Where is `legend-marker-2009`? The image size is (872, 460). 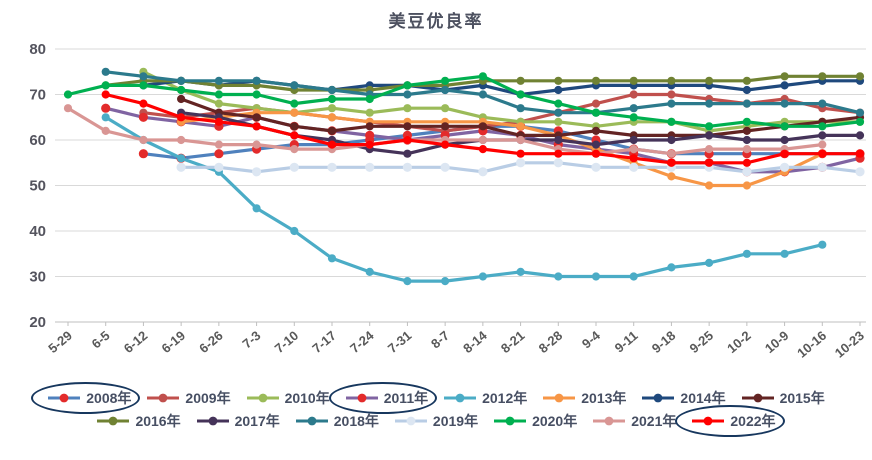
legend-marker-2009 is located at coordinates (163, 398).